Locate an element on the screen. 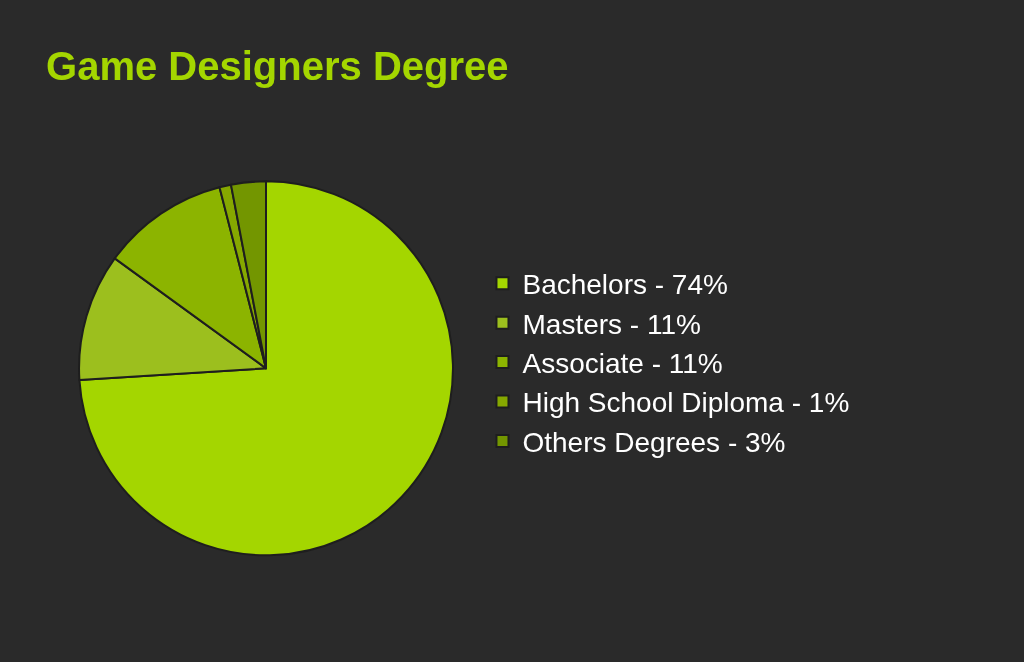 This screenshot has width=1024, height=662. legend-label: Bachelors - 74% is located at coordinates (625, 285).